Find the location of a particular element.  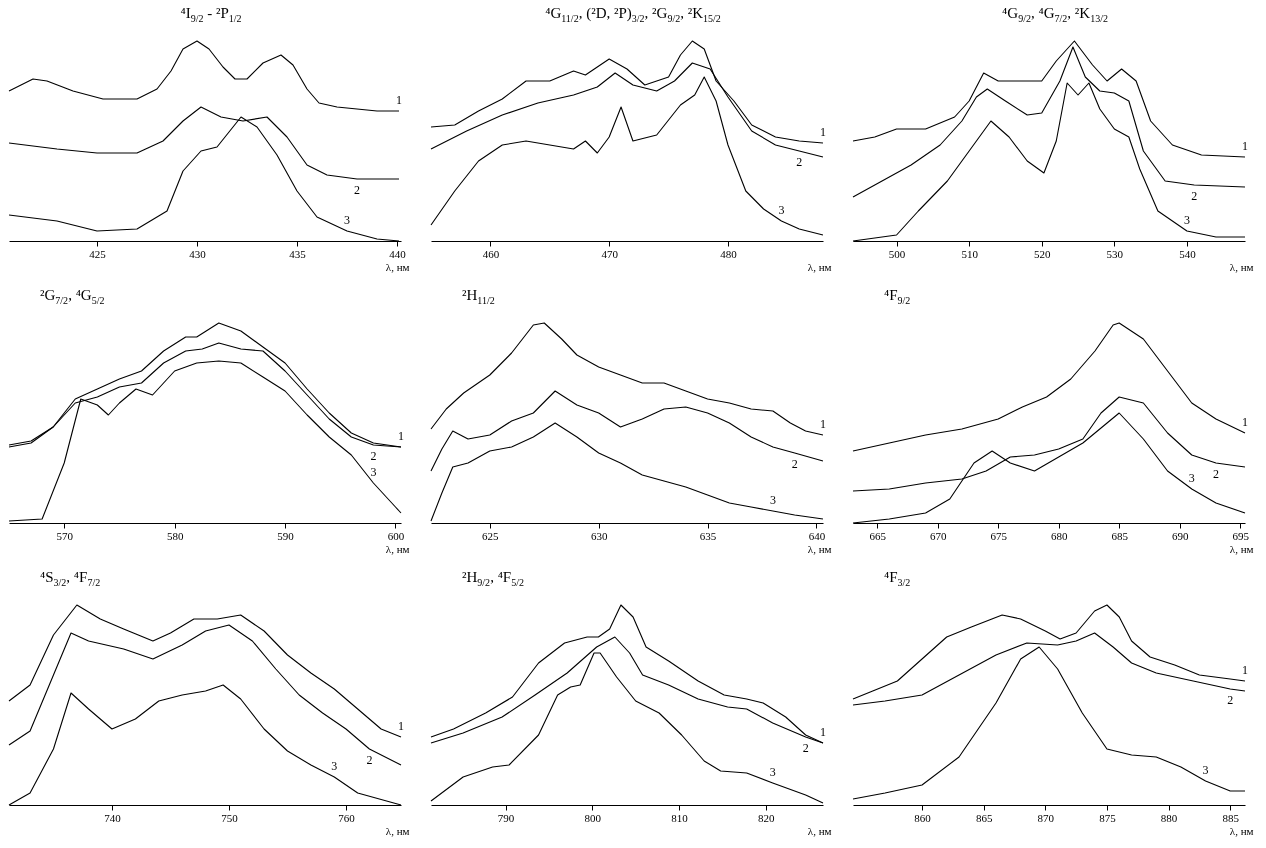

x-tick-label: 885 is located at coordinates (1231, 817).